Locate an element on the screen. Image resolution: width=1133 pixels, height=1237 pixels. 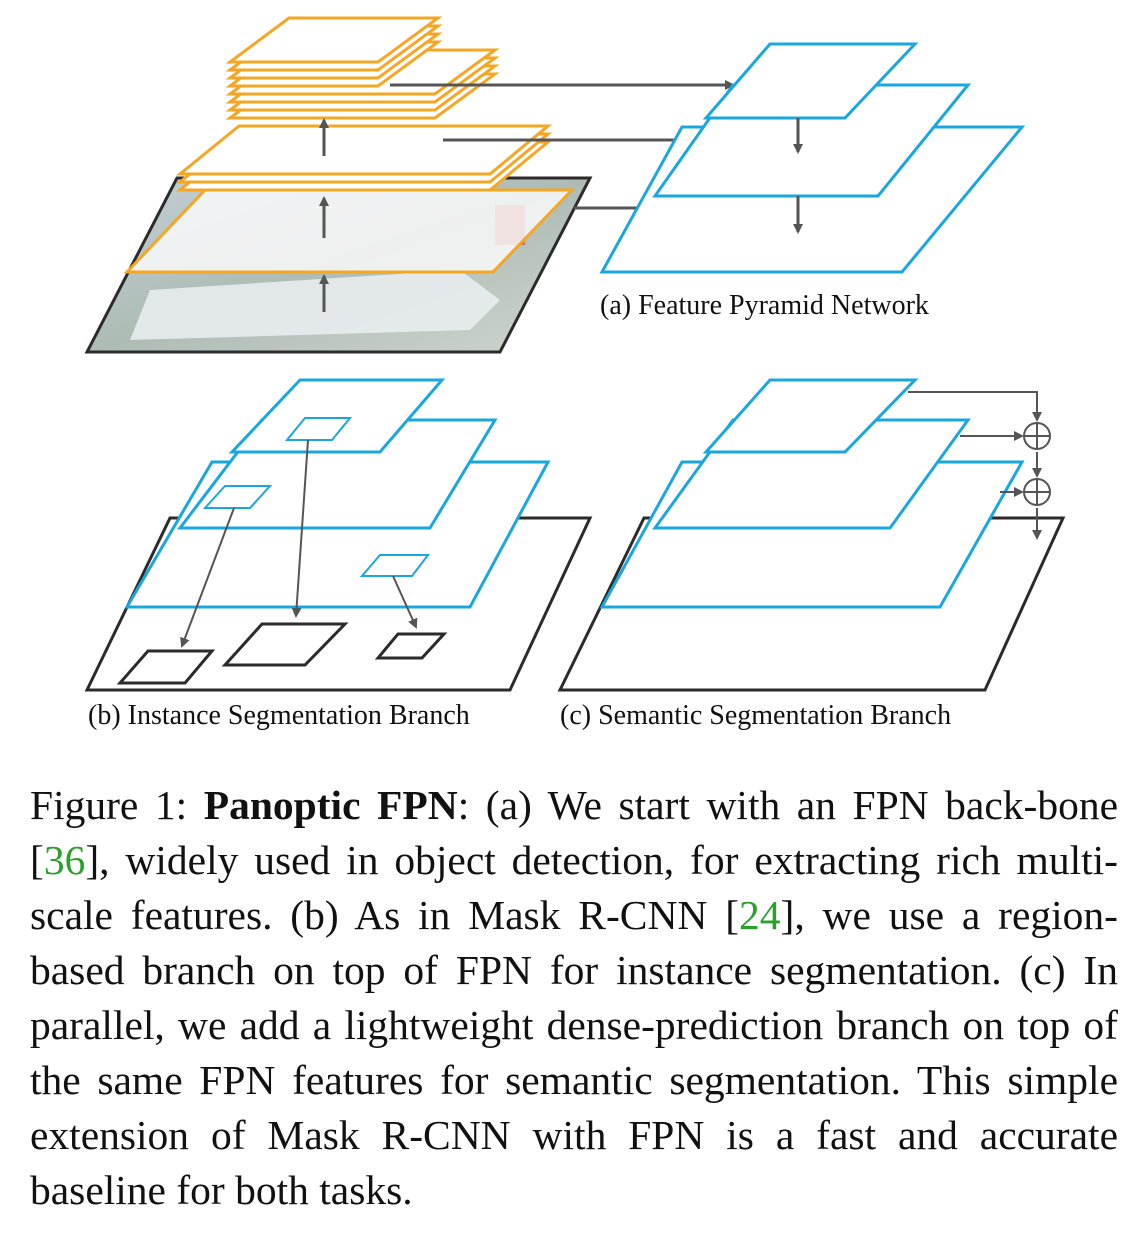
caption-citation-24: 24 is located at coordinates (760, 915).